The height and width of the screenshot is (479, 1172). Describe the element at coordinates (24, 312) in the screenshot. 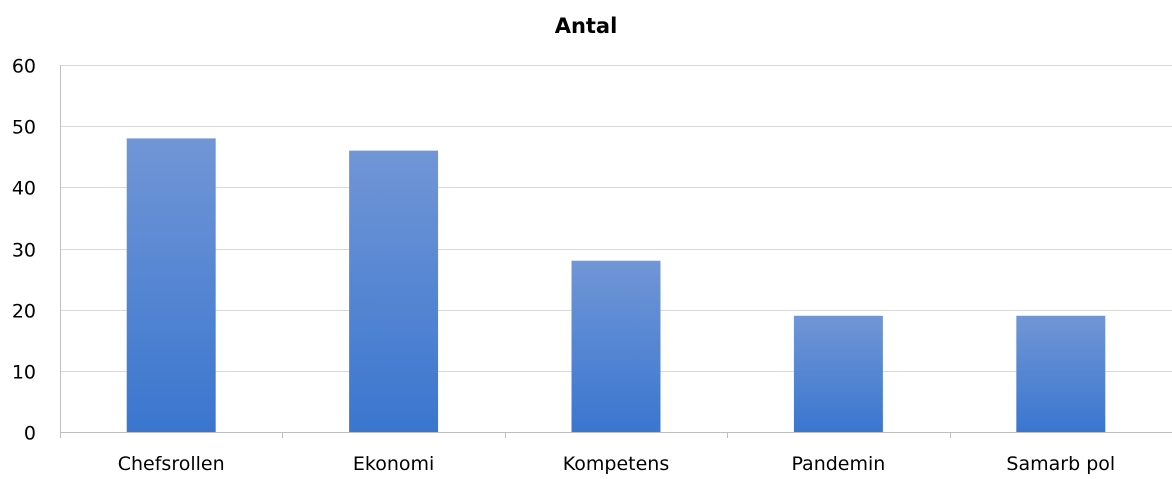

I see `y-tick-label: 20` at that location.